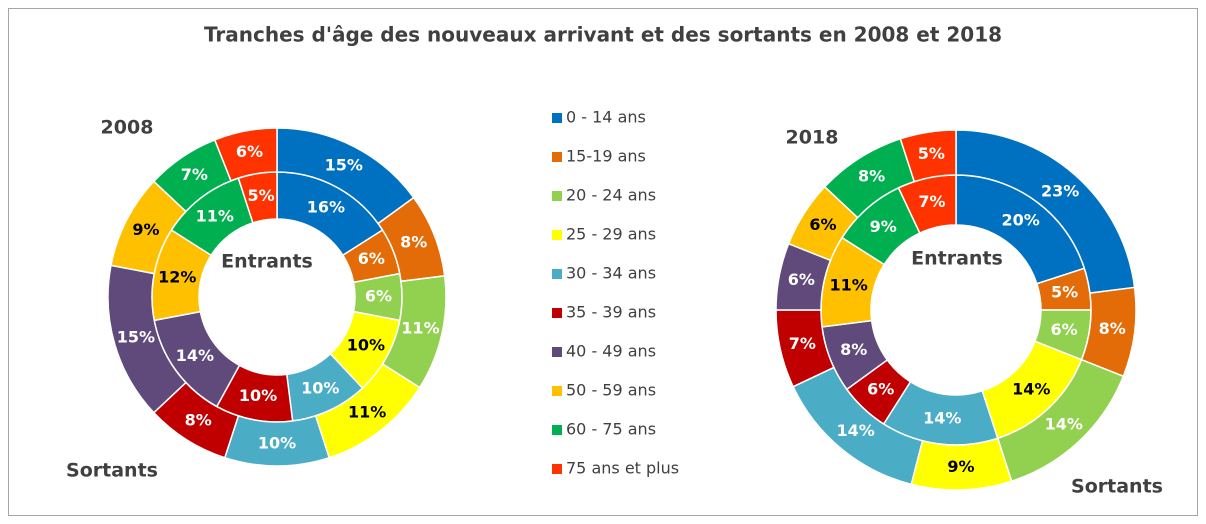 The width and height of the screenshot is (1206, 524). Describe the element at coordinates (177, 276) in the screenshot. I see `data-label: 12%` at that location.